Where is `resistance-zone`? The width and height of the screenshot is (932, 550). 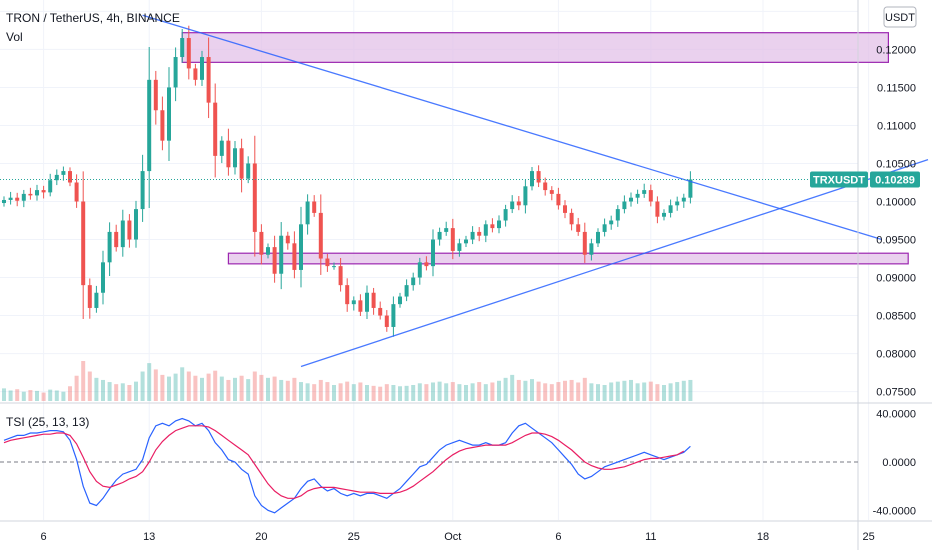
resistance-zone is located at coordinates (535, 47).